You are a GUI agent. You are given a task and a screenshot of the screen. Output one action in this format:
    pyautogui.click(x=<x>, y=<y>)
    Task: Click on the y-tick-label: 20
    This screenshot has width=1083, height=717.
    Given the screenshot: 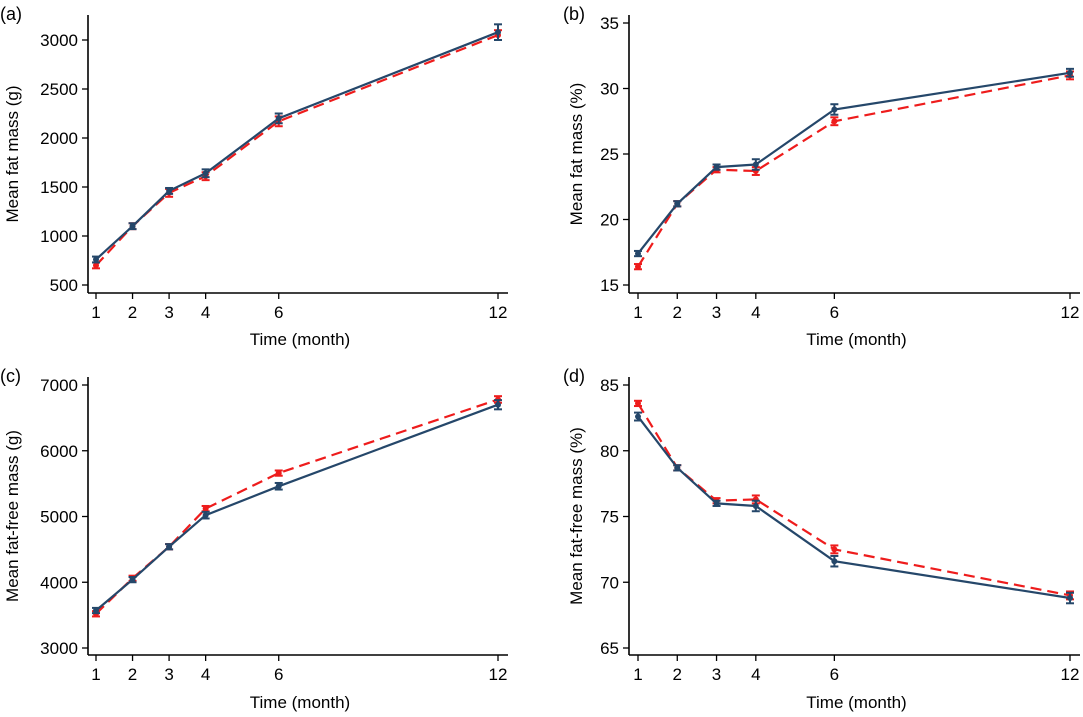 What is the action you would take?
    pyautogui.click(x=609, y=220)
    